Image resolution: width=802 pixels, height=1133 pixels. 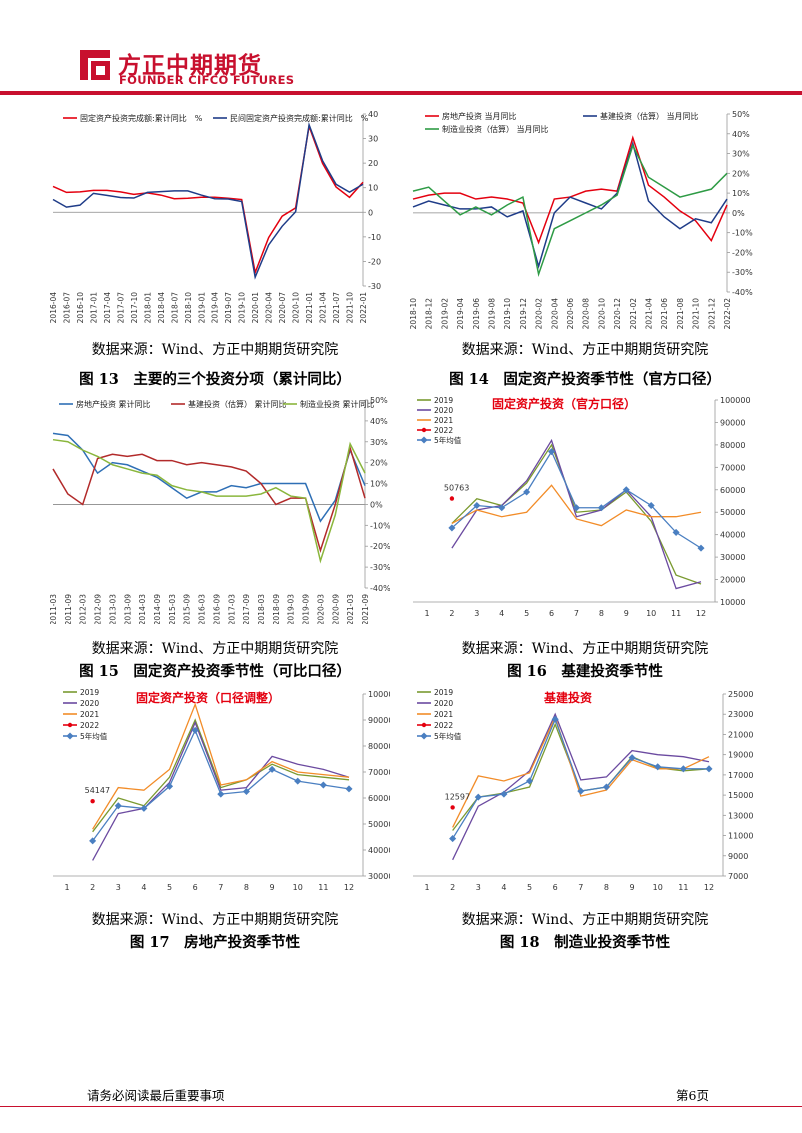 What do you see at coordinates (732, 445) in the screenshot?
I see `y-tick-label: 80000` at bounding box center [732, 445].